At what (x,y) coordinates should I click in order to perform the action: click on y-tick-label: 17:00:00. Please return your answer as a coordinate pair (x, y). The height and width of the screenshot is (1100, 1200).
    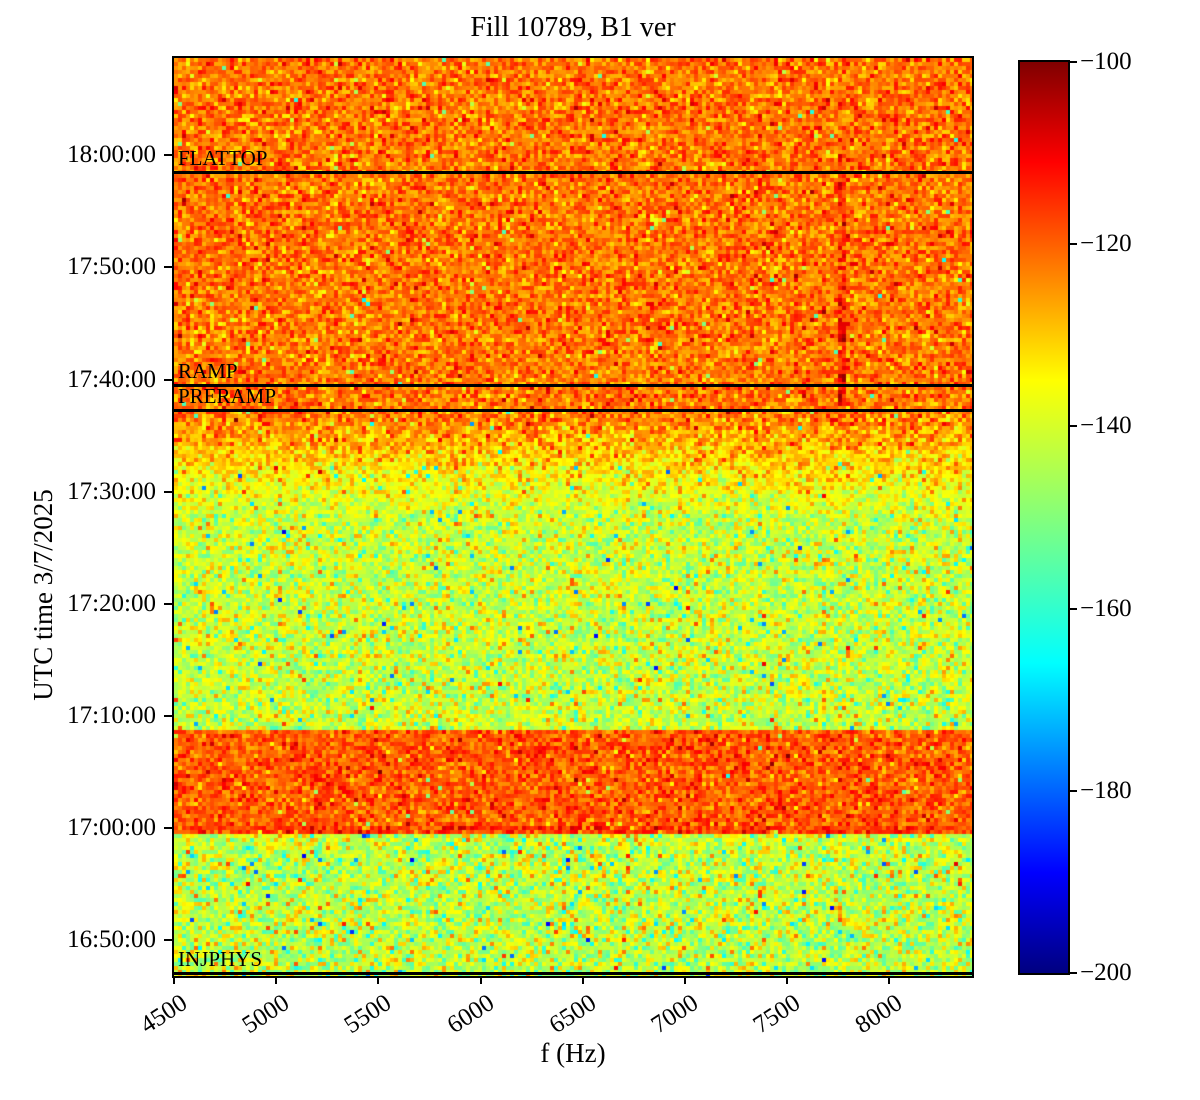
    Looking at the image, I should click on (111, 828).